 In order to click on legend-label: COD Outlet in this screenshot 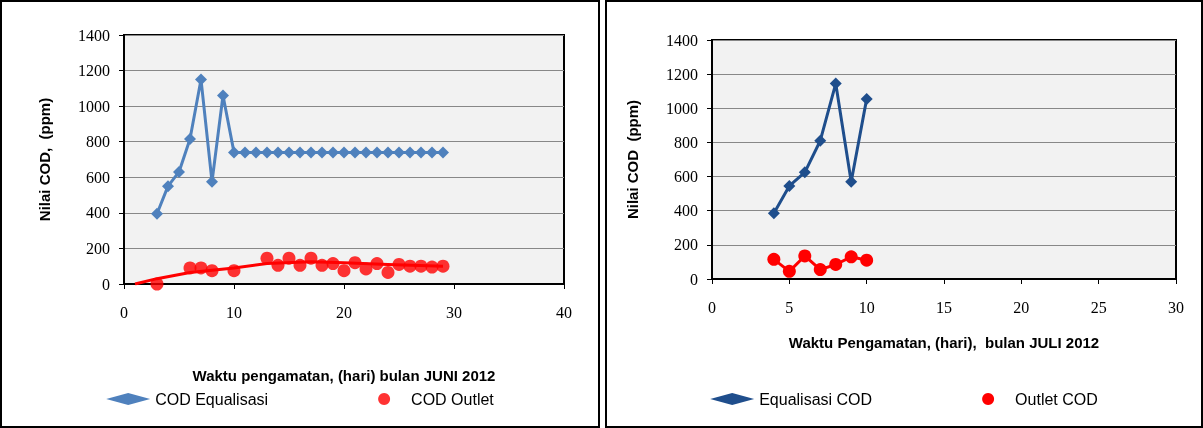, I will do `click(453, 399)`.